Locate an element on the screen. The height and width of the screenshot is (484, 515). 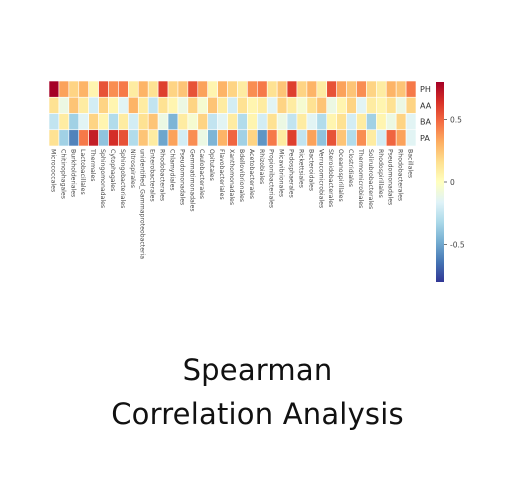
column-label: Rickettsiales is located at coordinates (300, 168).